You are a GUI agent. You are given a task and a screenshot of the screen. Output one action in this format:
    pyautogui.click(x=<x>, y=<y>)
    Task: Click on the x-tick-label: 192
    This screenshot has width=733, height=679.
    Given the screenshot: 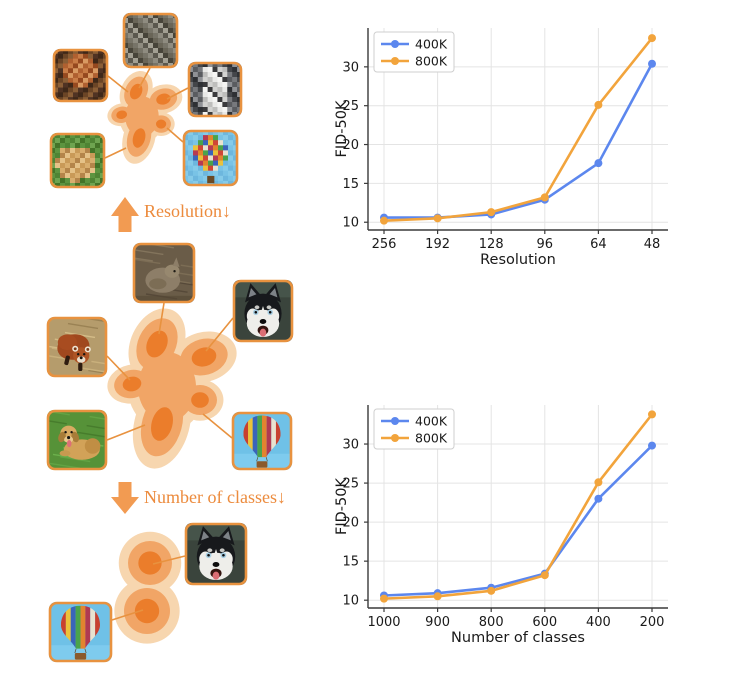 What is the action you would take?
    pyautogui.click(x=437, y=244)
    